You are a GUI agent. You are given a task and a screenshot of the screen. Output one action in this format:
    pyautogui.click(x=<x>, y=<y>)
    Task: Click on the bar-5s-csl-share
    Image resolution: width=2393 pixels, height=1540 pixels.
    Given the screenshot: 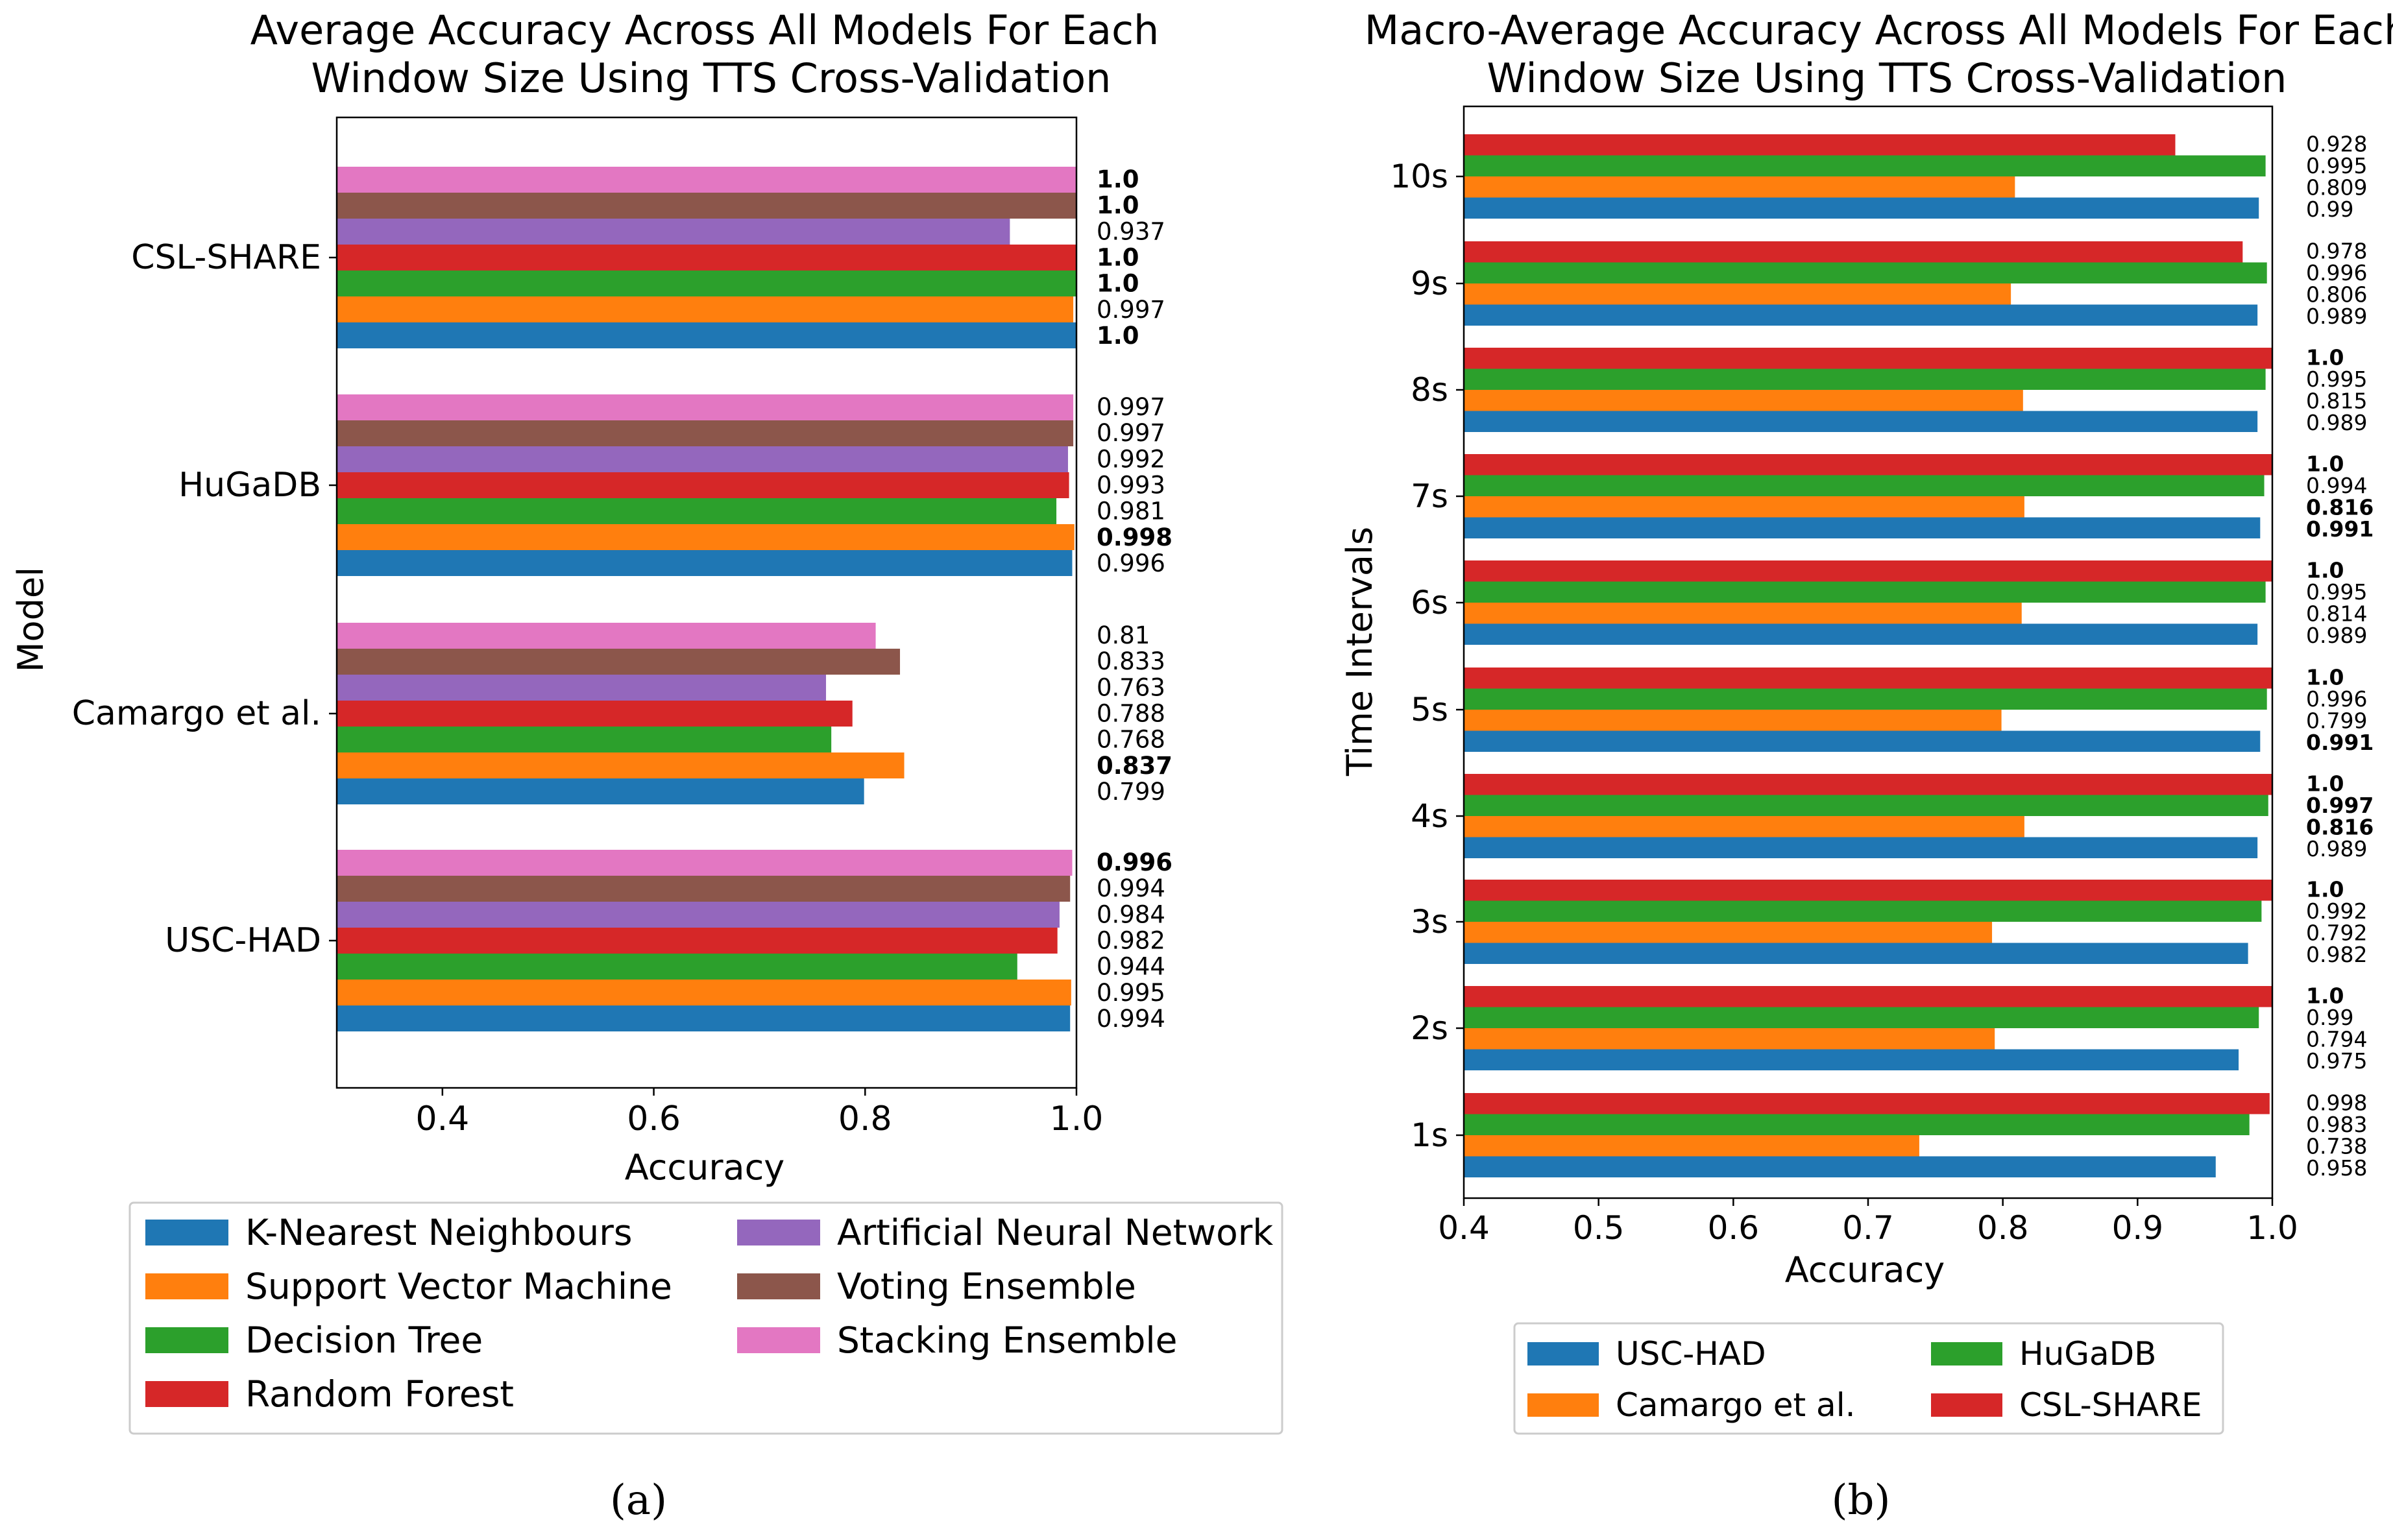 What is the action you would take?
    pyautogui.click(x=1868, y=678)
    